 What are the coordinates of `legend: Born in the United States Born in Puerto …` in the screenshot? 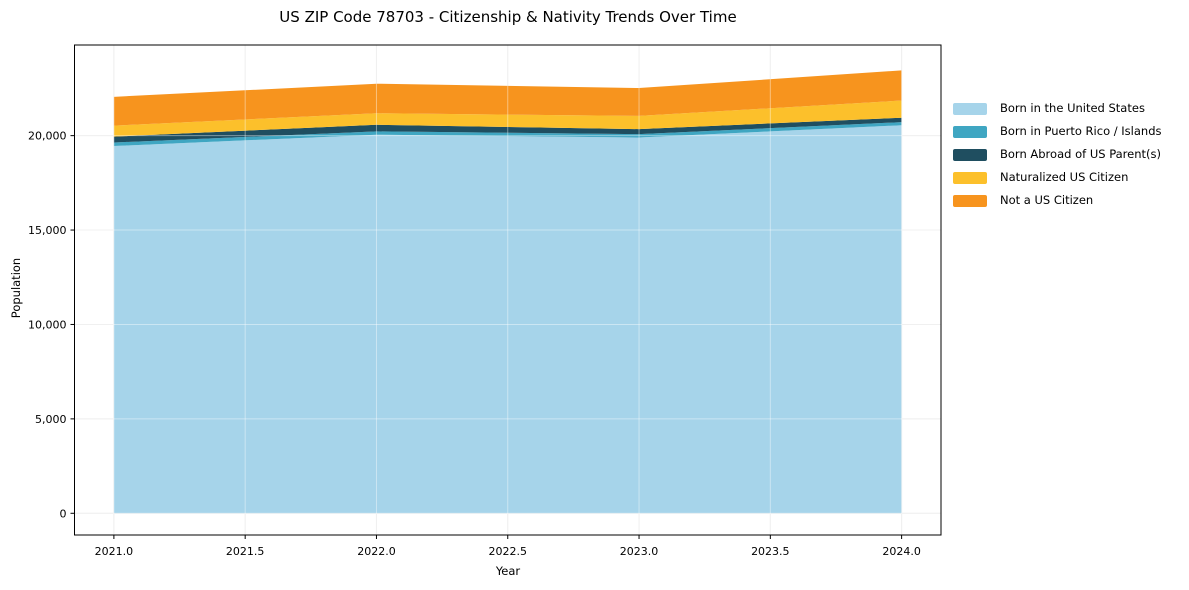 It's located at (1057, 160).